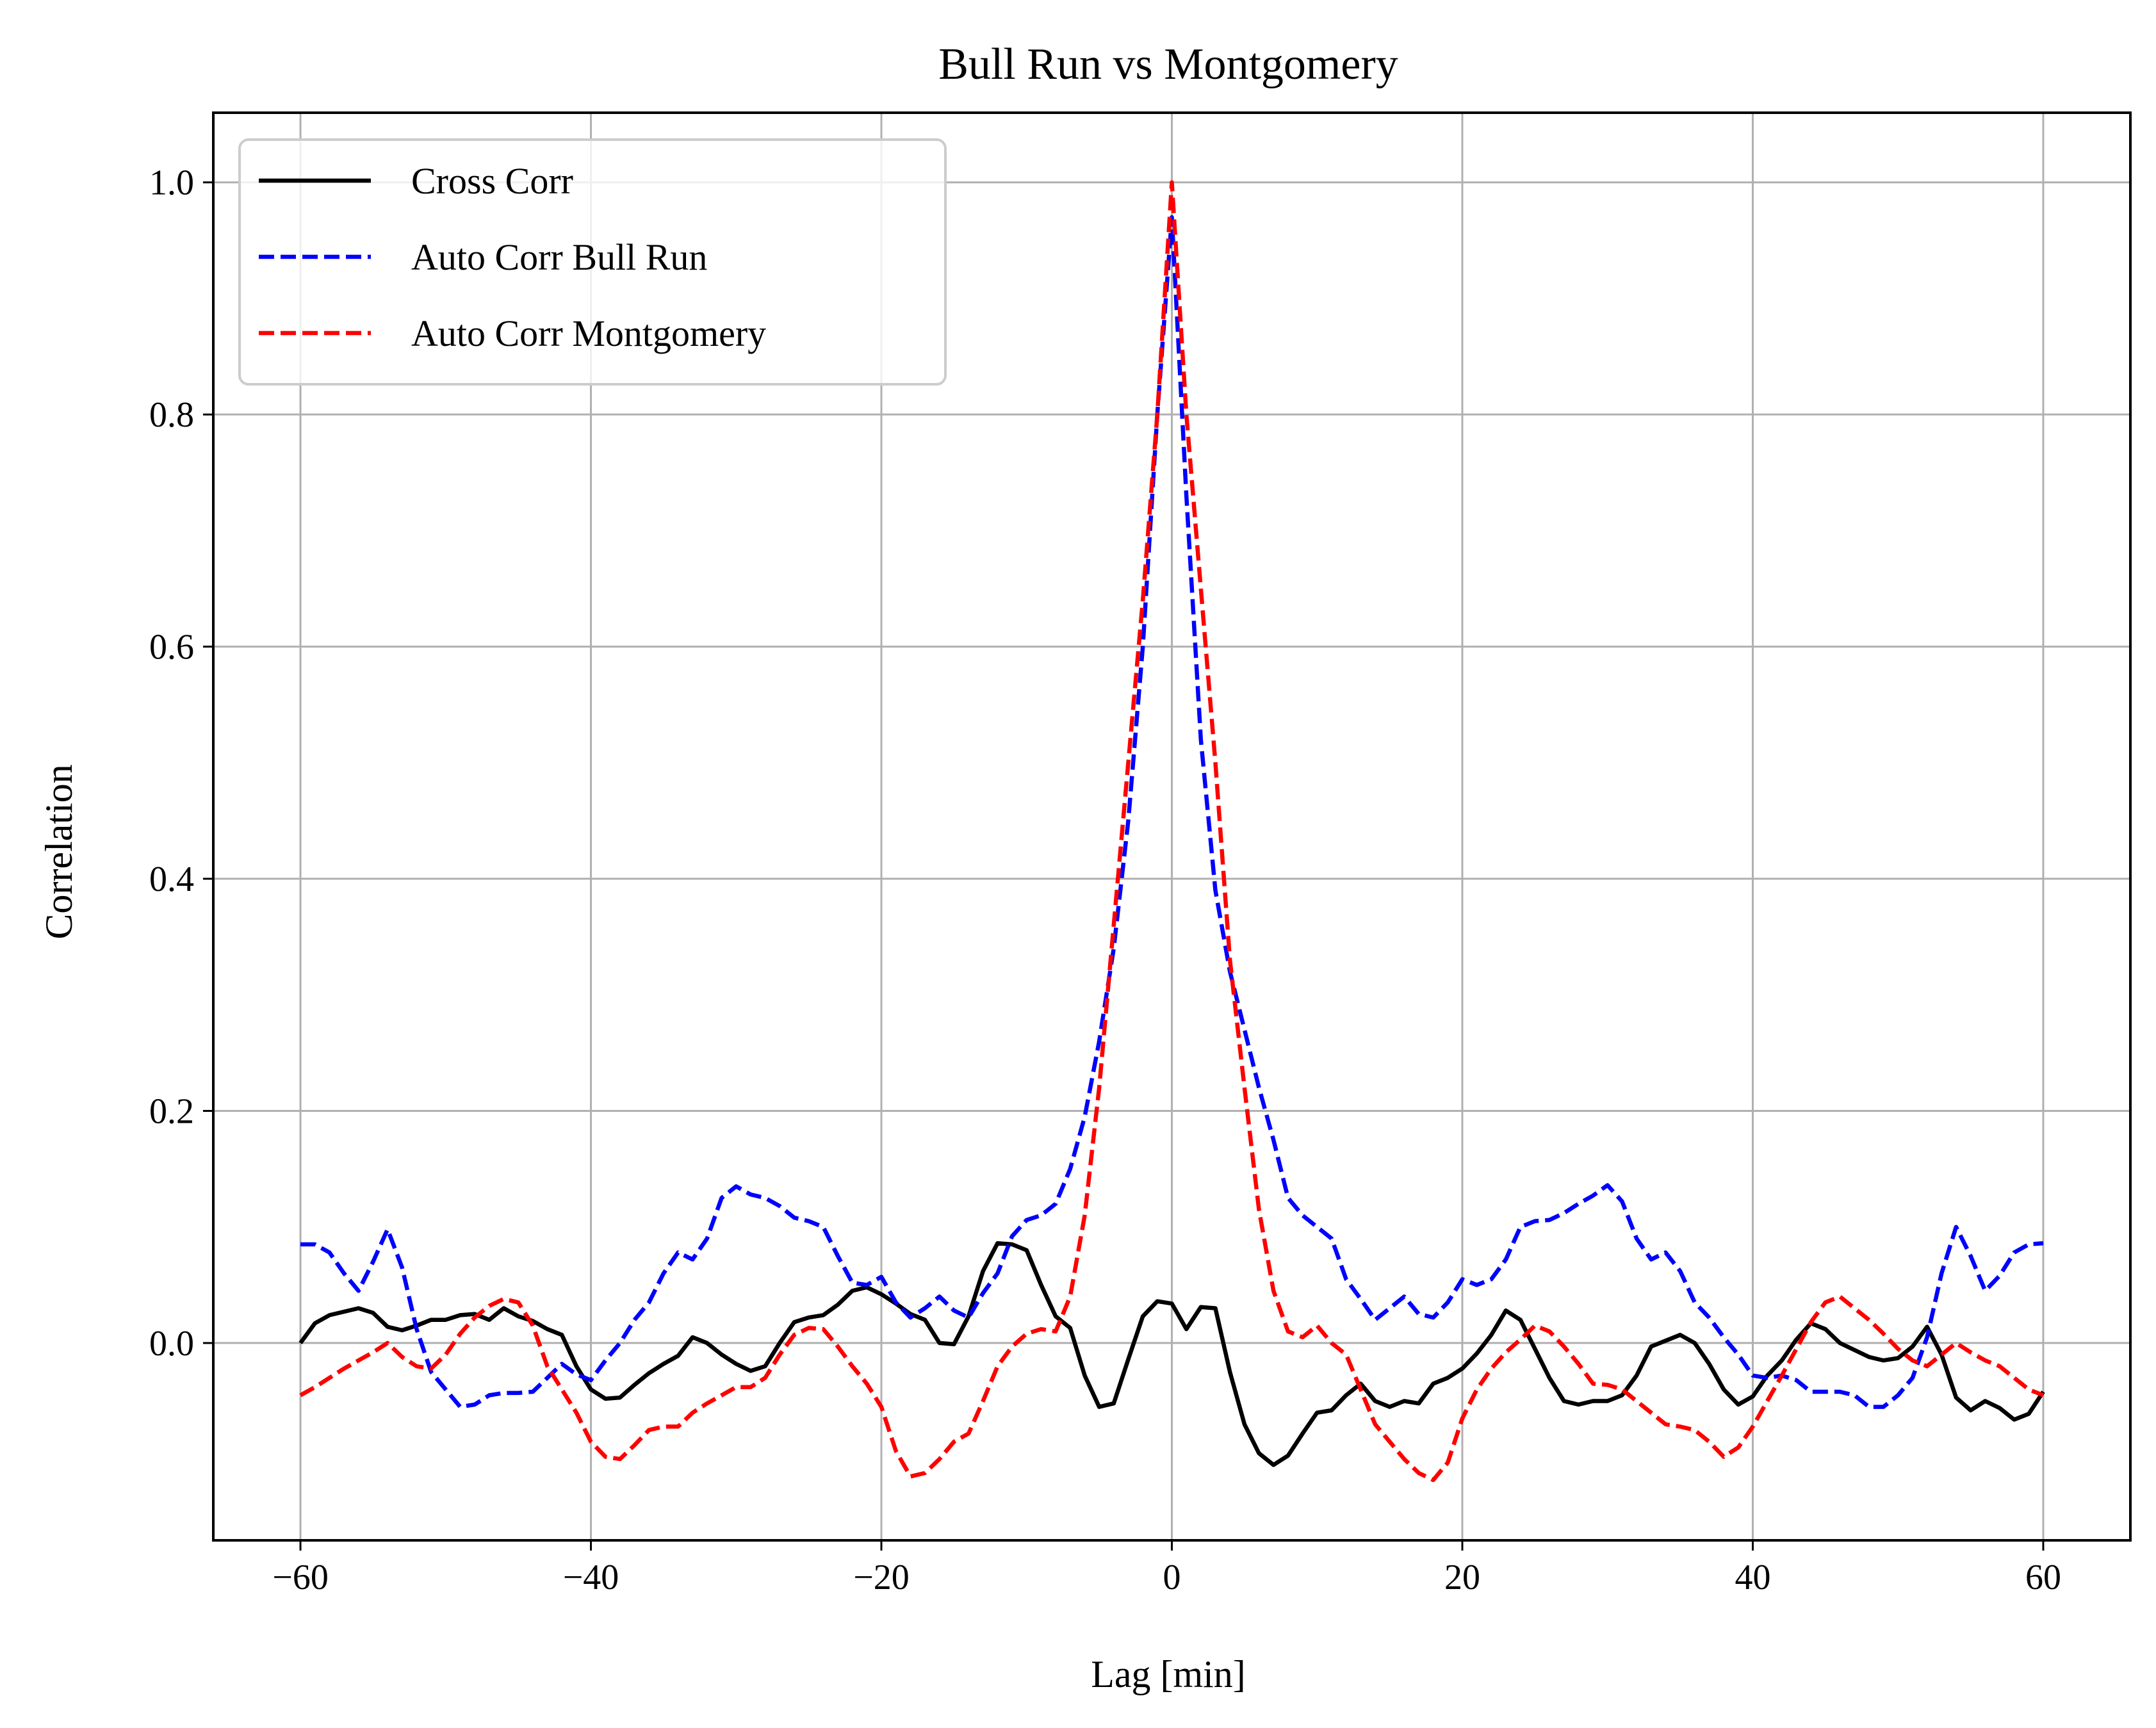 This screenshot has height=1728, width=2156. What do you see at coordinates (171, 879) in the screenshot?
I see `y-tick-label: 0.4` at bounding box center [171, 879].